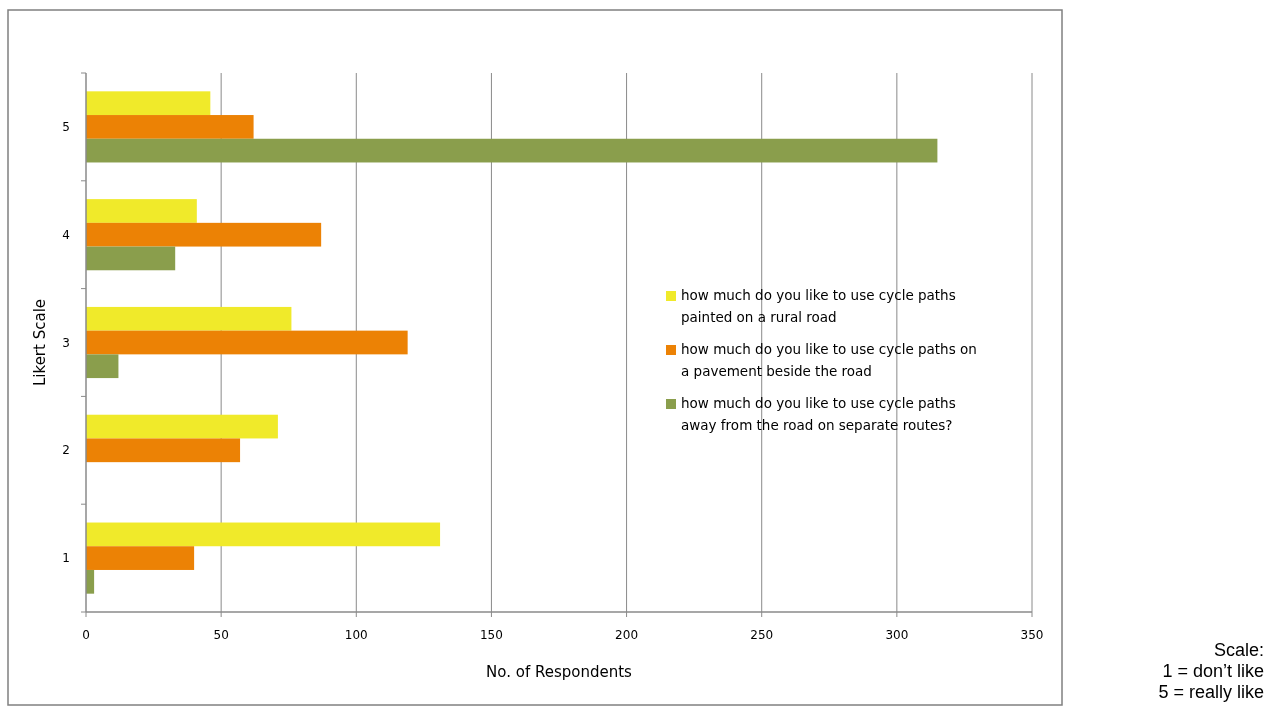 This screenshot has width=1269, height=709. Describe the element at coordinates (627, 635) in the screenshot. I see `x-tick-label: 200` at that location.